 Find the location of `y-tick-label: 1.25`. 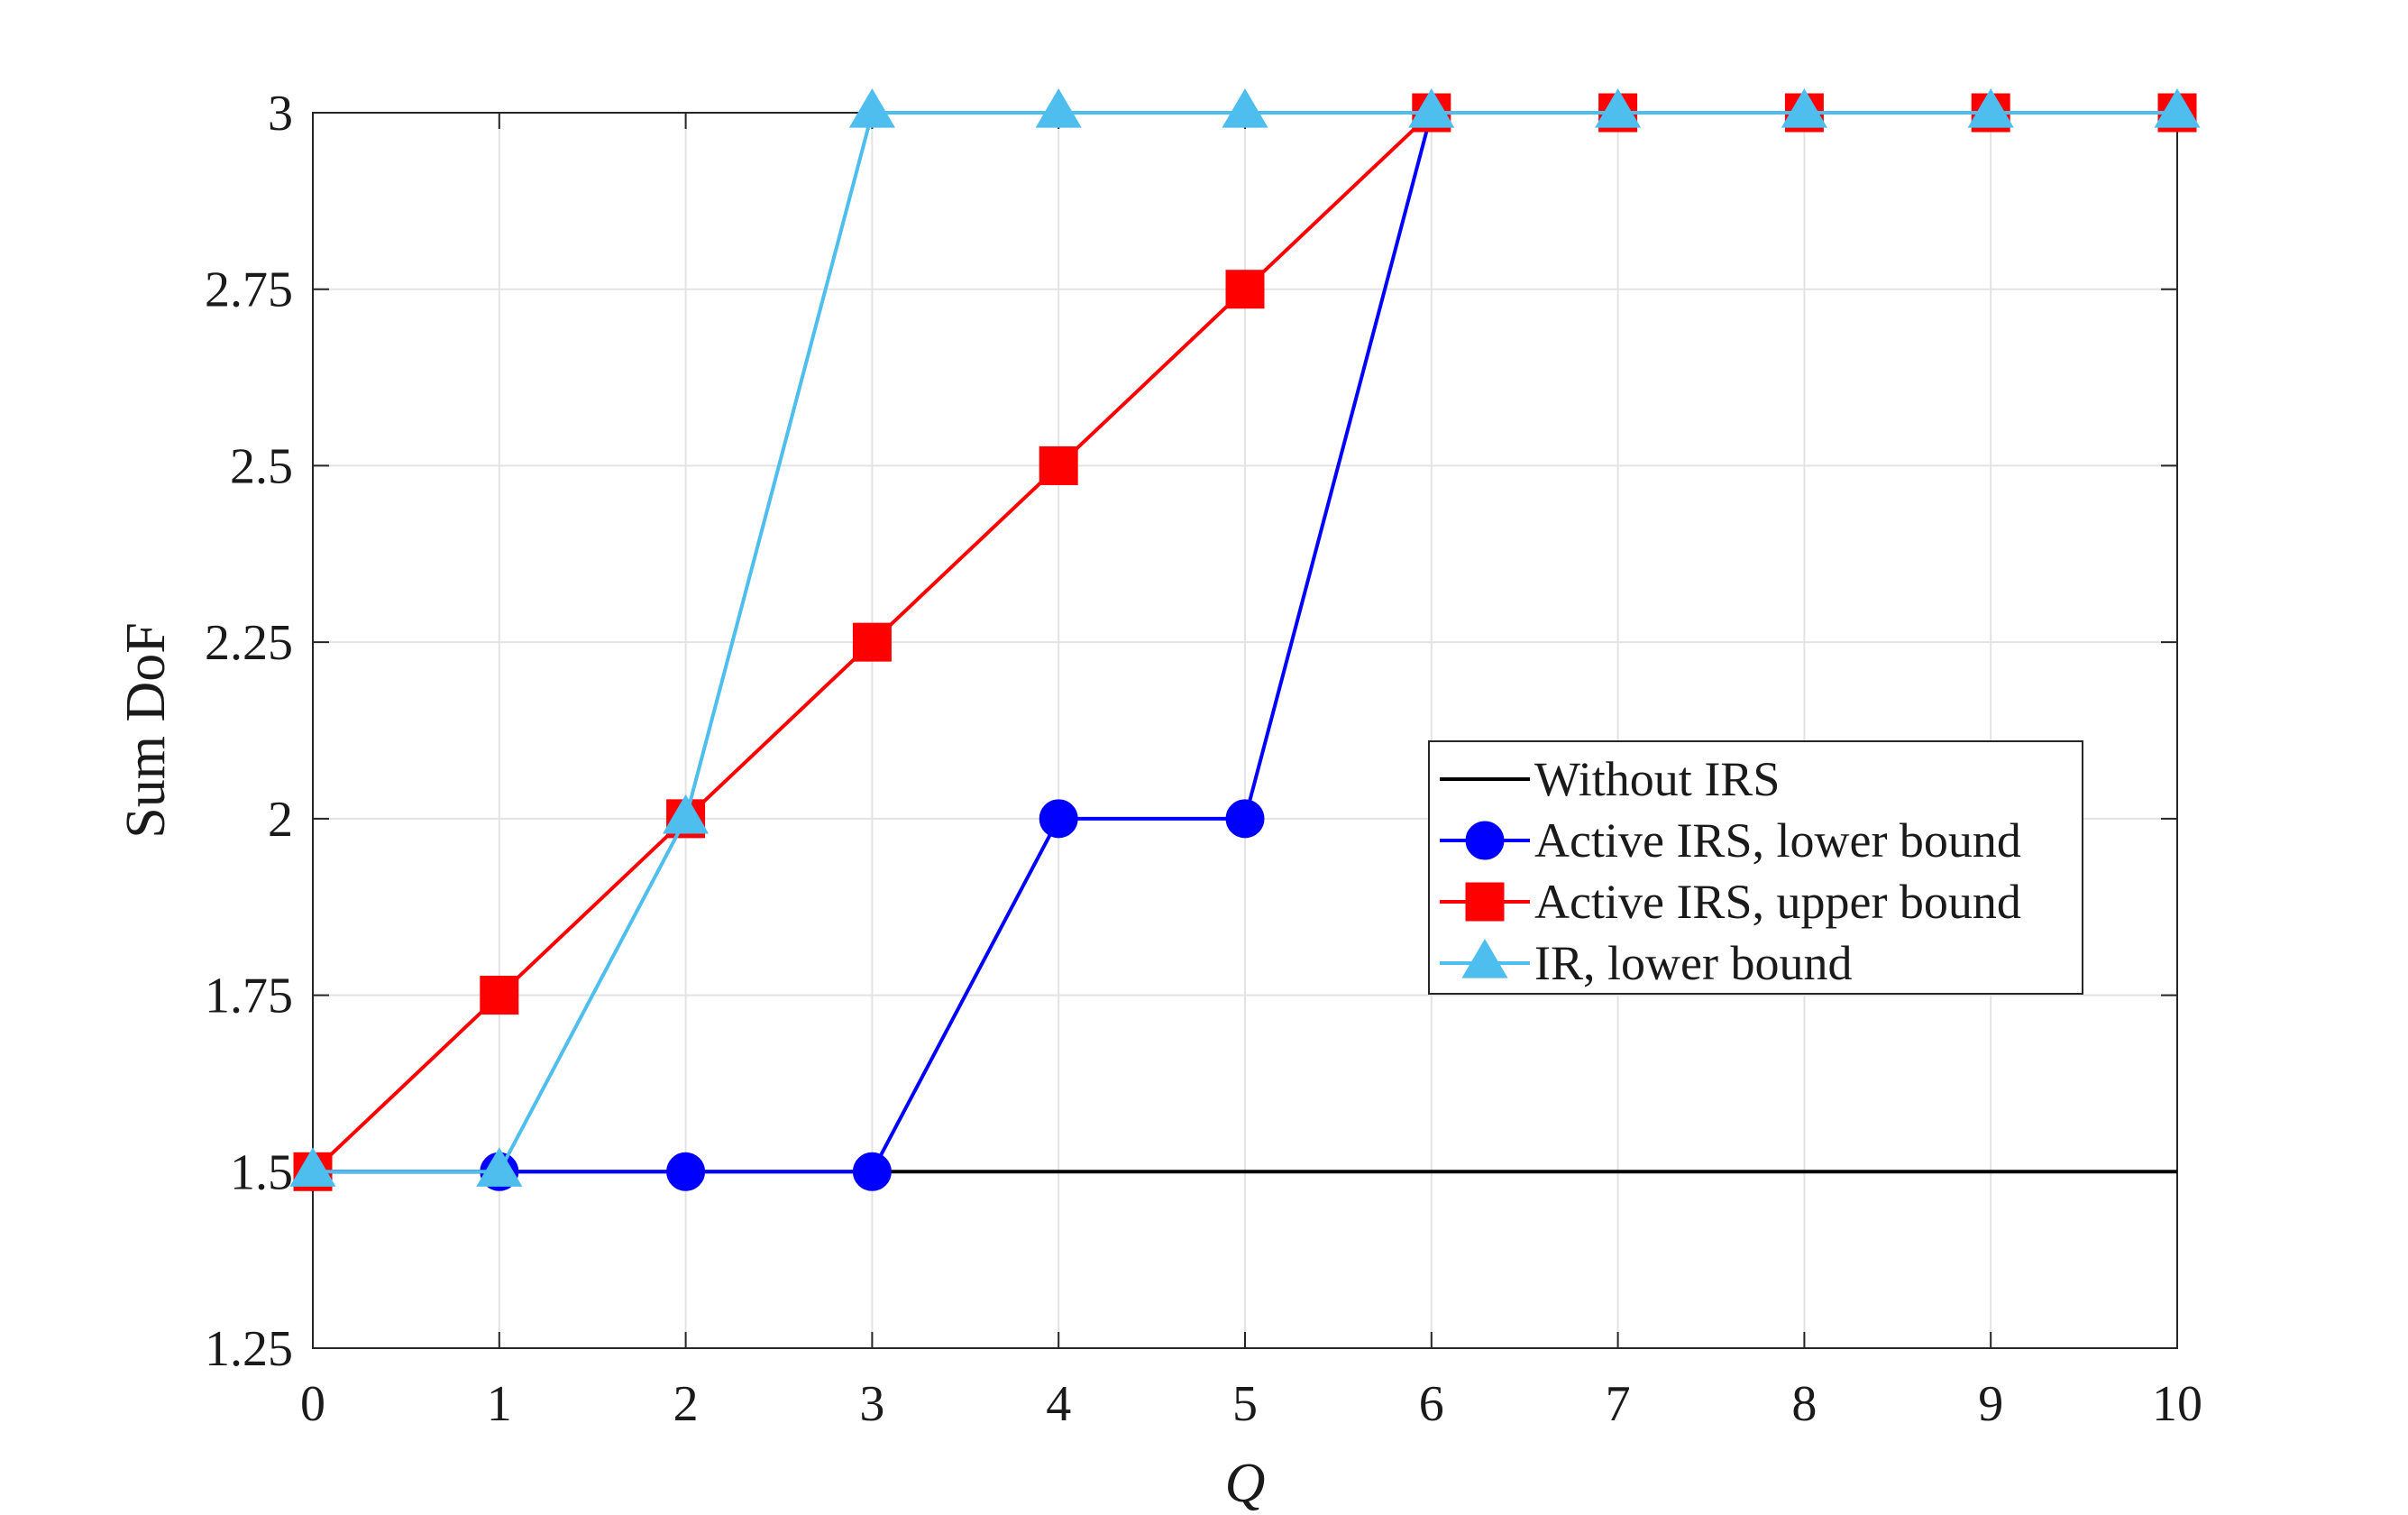

y-tick-label: 1.25 is located at coordinates (249, 1349).